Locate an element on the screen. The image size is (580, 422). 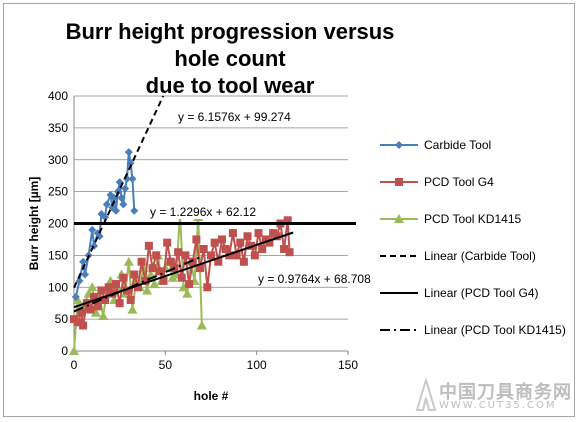
x-tick-label: 100 is located at coordinates (257, 365).